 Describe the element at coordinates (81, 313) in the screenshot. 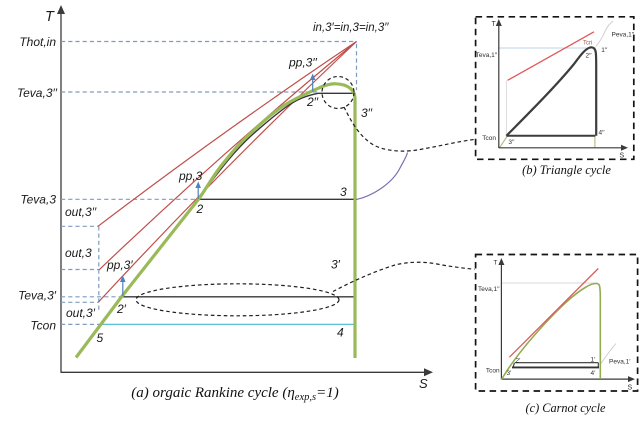

I see `svg-text: out,3′` at that location.